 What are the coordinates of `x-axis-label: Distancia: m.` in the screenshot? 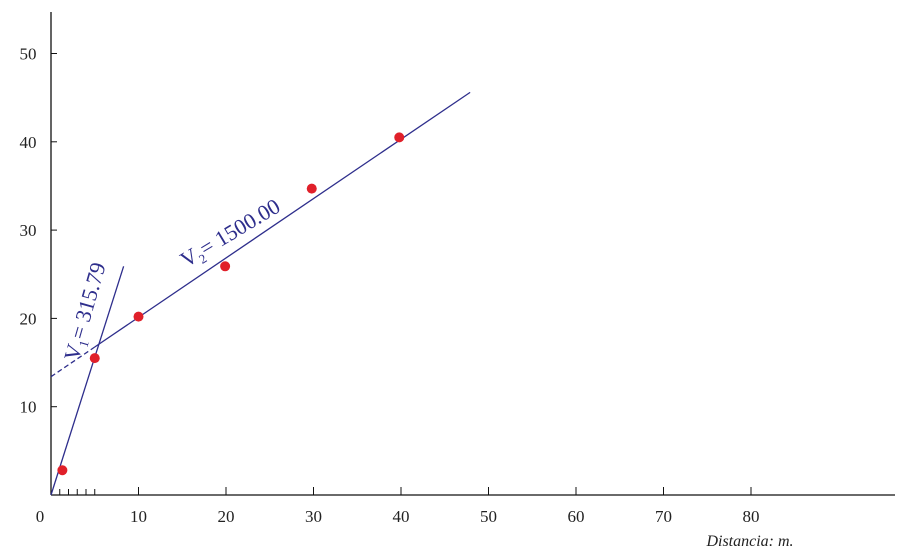 It's located at (749, 541).